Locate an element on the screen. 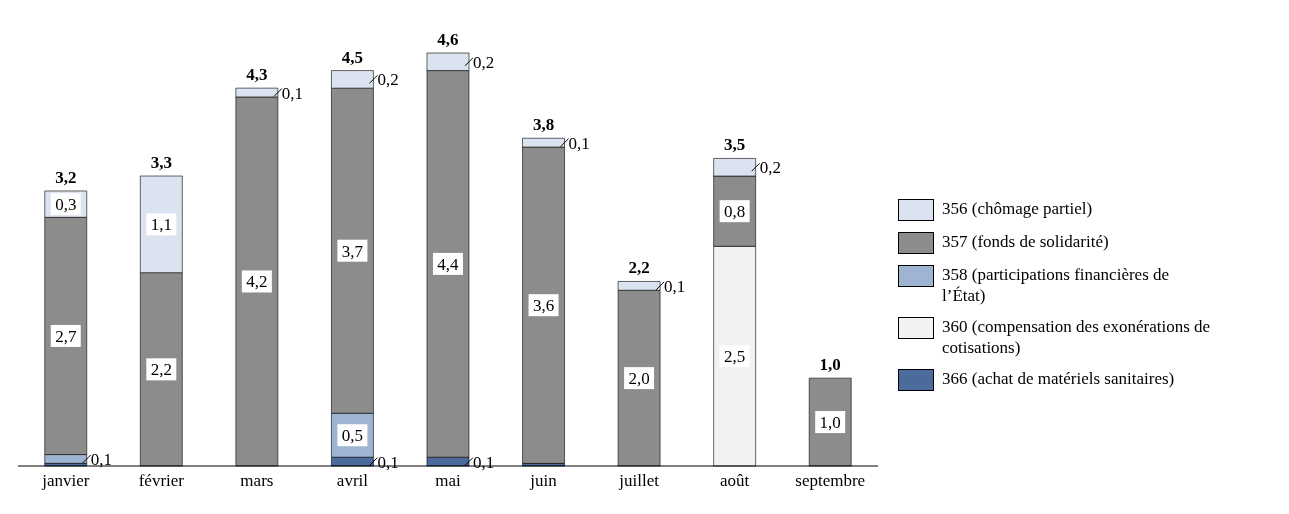  total-label: 3,2 is located at coordinates (66, 177).